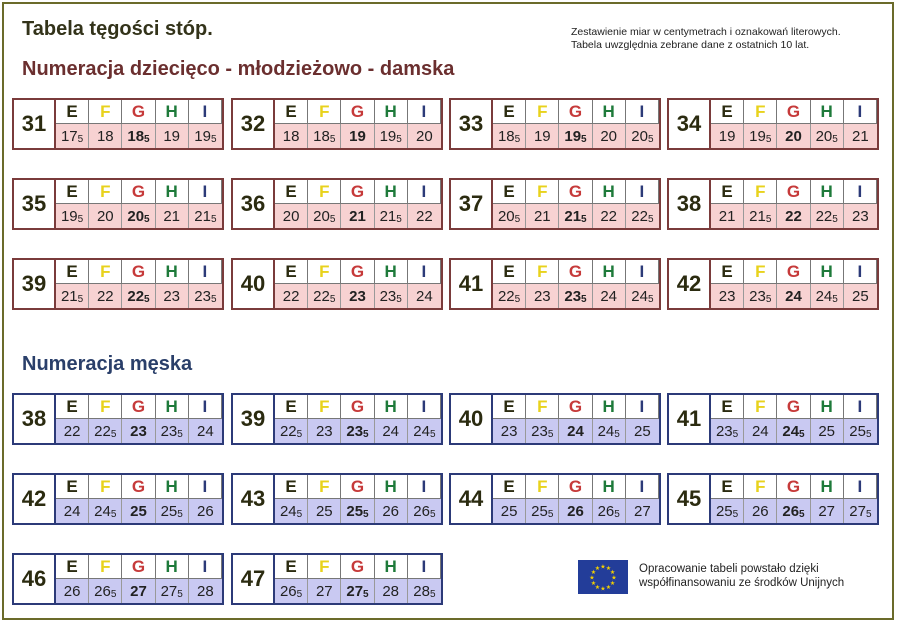 The height and width of the screenshot is (624, 900). What do you see at coordinates (254, 499) in the screenshot?
I see `shoe-size-label: 43` at bounding box center [254, 499].